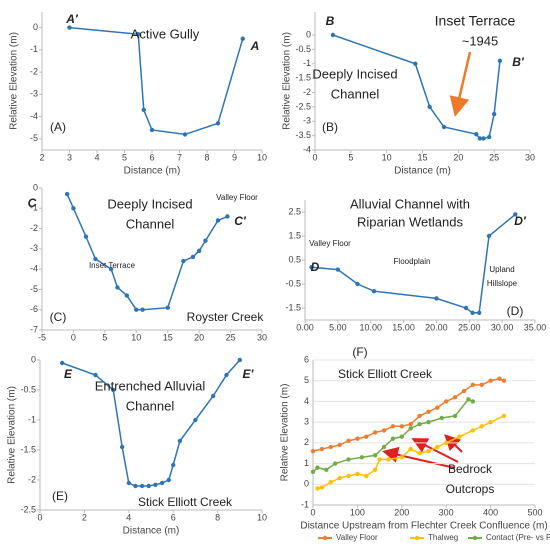 The height and width of the screenshot is (546, 550). Describe the element at coordinates (401, 512) in the screenshot. I see `x-tick-label: 200` at that location.